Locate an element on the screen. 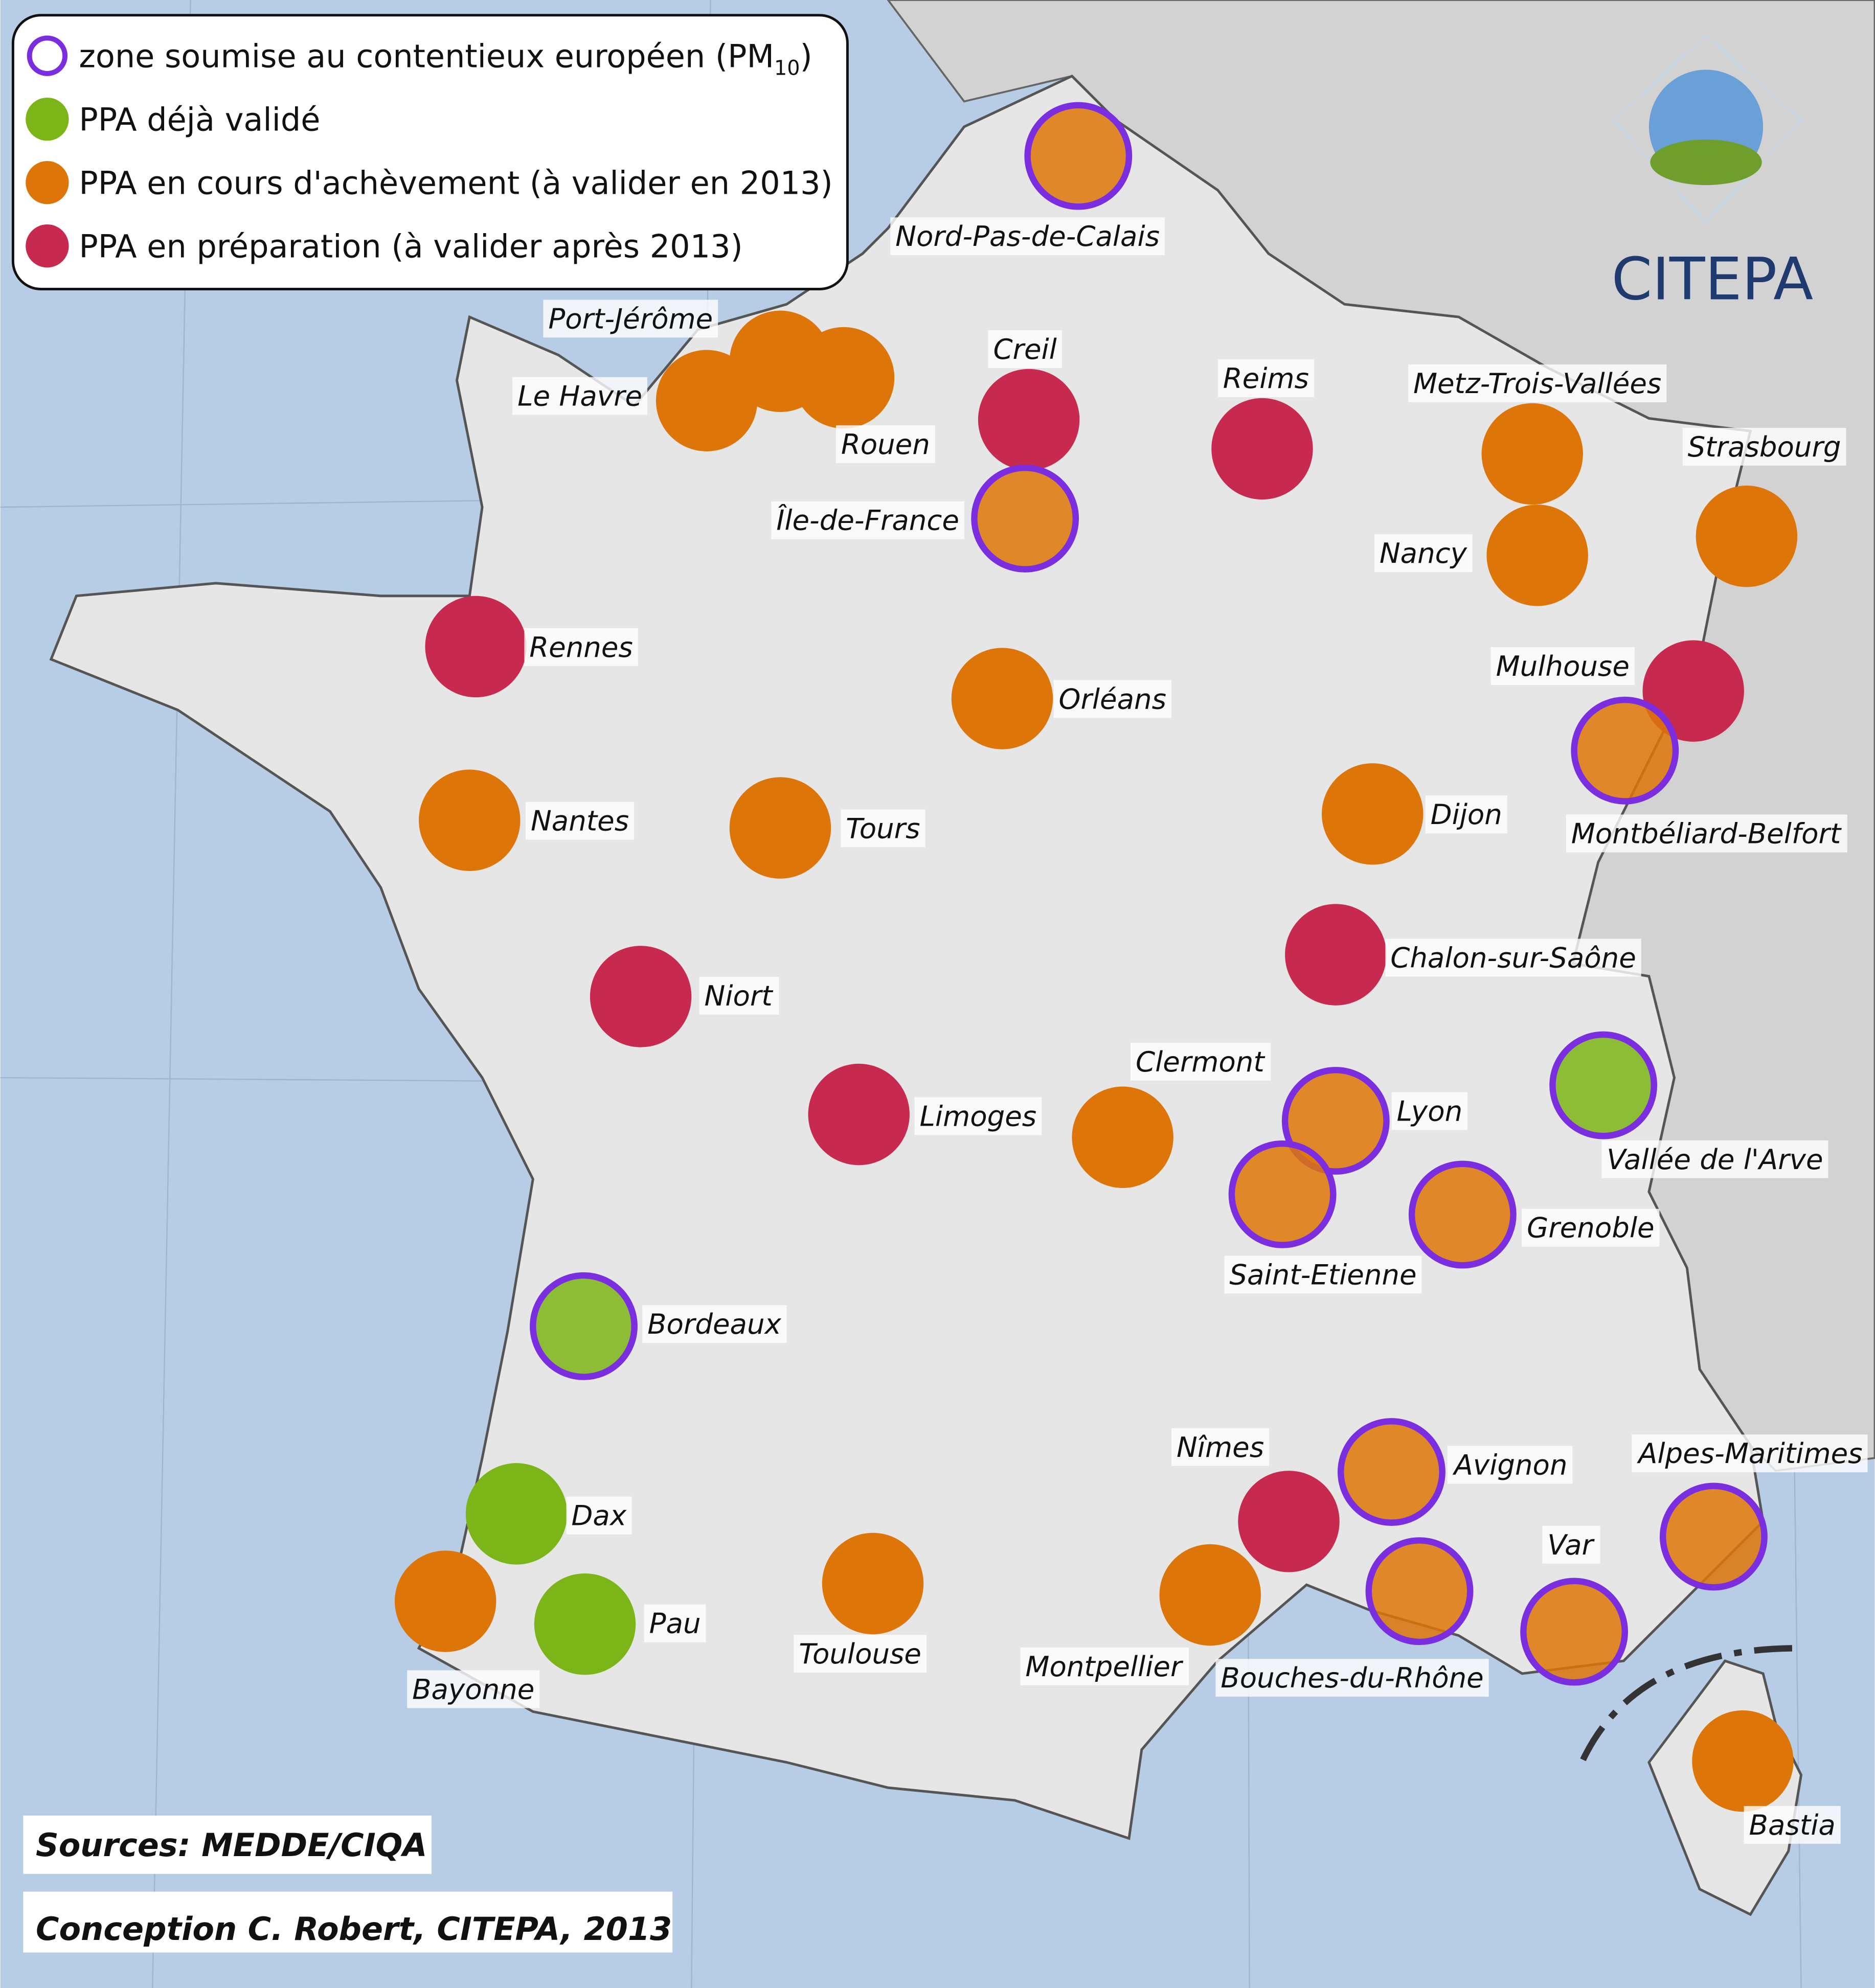 The image size is (1875, 1988). zone-label: Montbéliard-Belfort is located at coordinates (1706, 834).